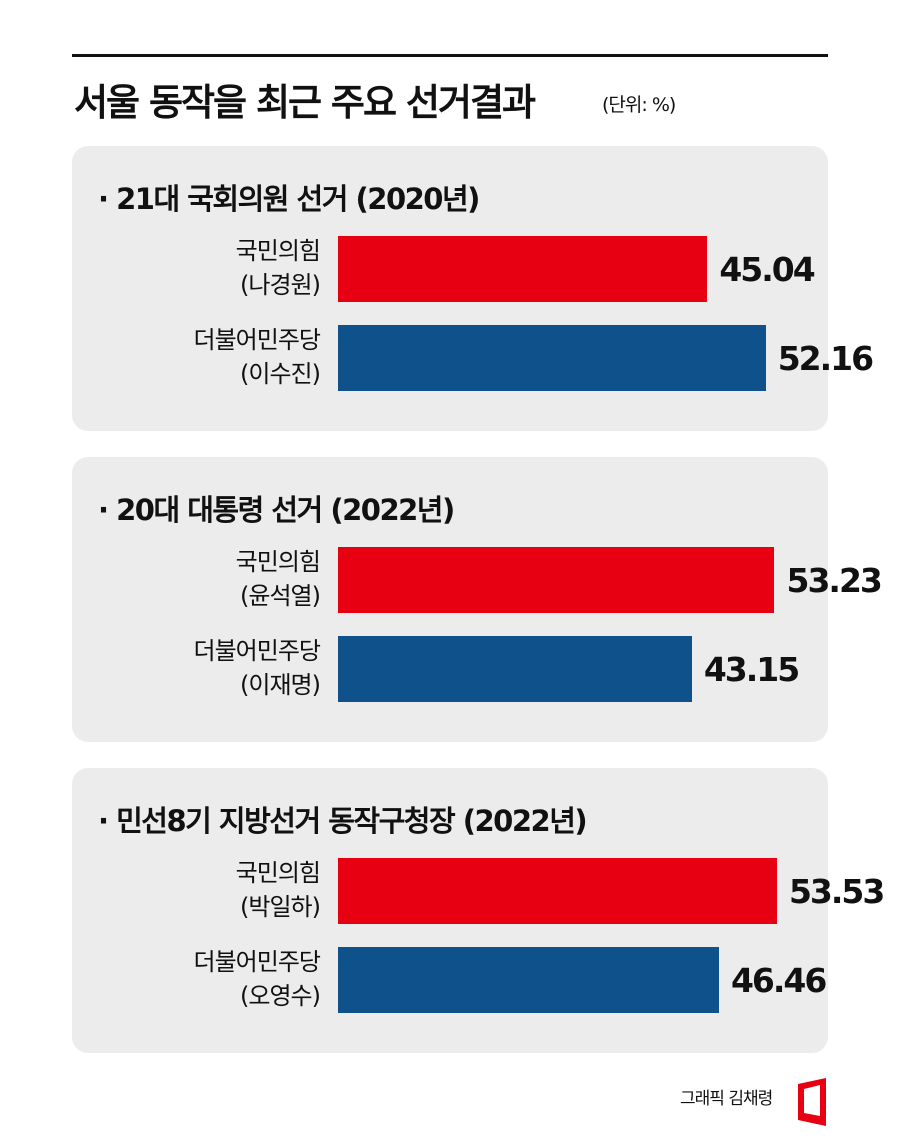 Image resolution: width=901 pixels, height=1144 pixels. What do you see at coordinates (278, 268) in the screenshot?
I see `bar-label: 국민의힘 (나경원)` at bounding box center [278, 268].